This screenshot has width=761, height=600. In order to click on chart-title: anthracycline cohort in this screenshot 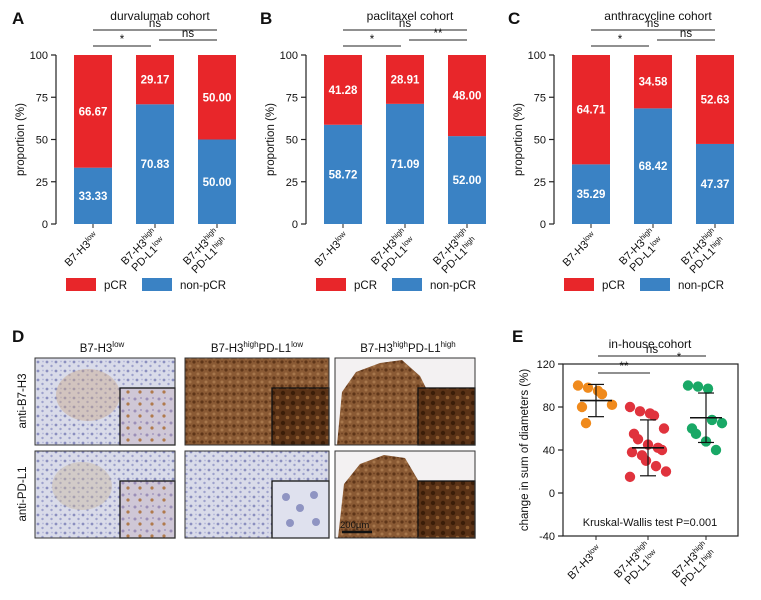, I will do `click(658, 16)`.